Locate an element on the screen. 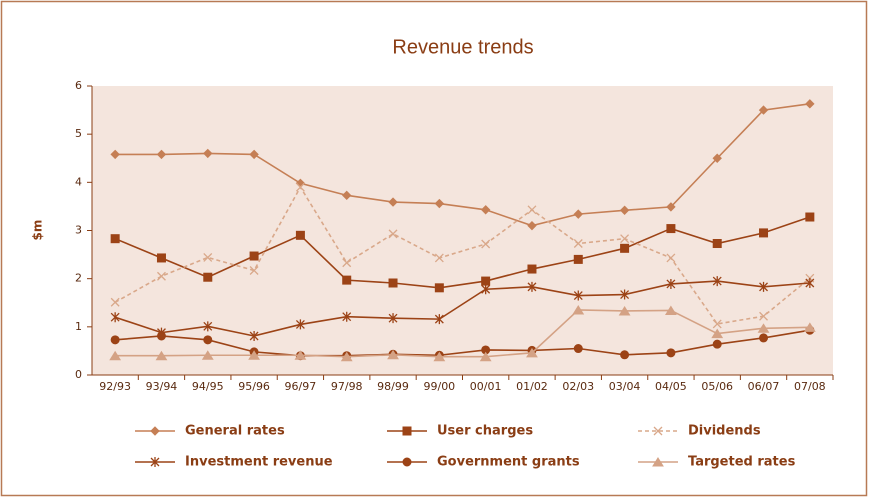  legend-label: Investment revenue is located at coordinates (259, 462).